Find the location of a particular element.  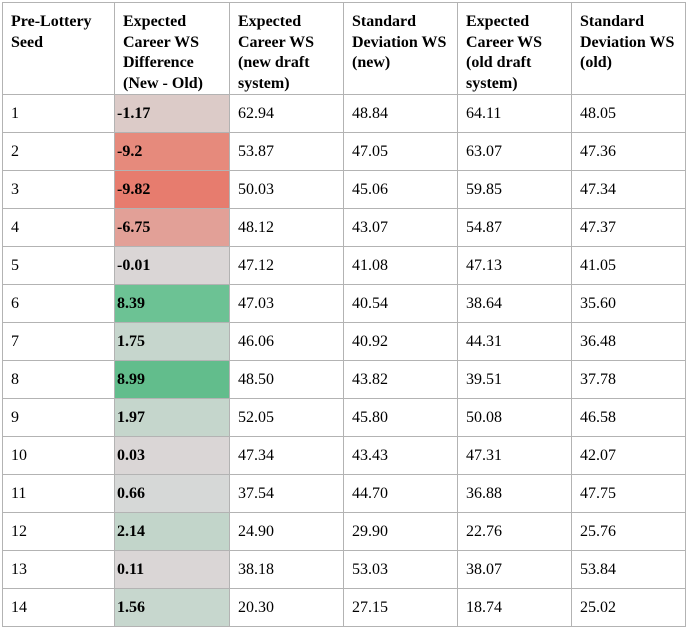

table-row: 13 0.11 38.18 53.03 38.07 53.84 is located at coordinates (344, 569).